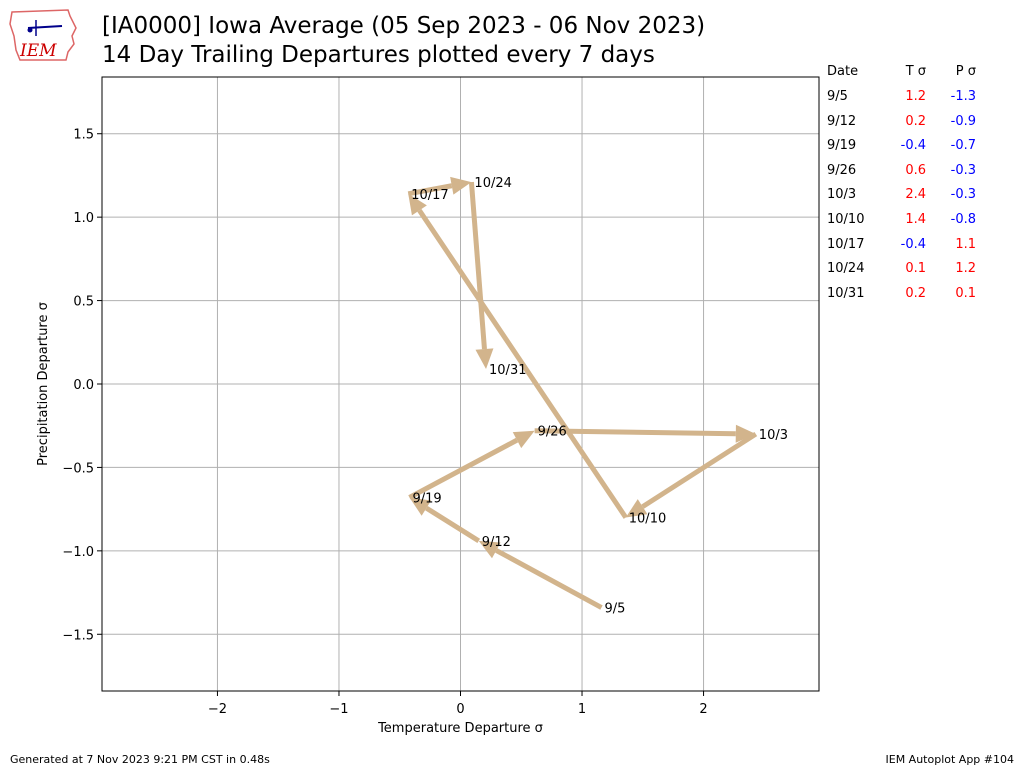 This screenshot has width=1024, height=768. Describe the element at coordinates (78, 635) in the screenshot. I see `y-tick-label: −1.5` at that location.